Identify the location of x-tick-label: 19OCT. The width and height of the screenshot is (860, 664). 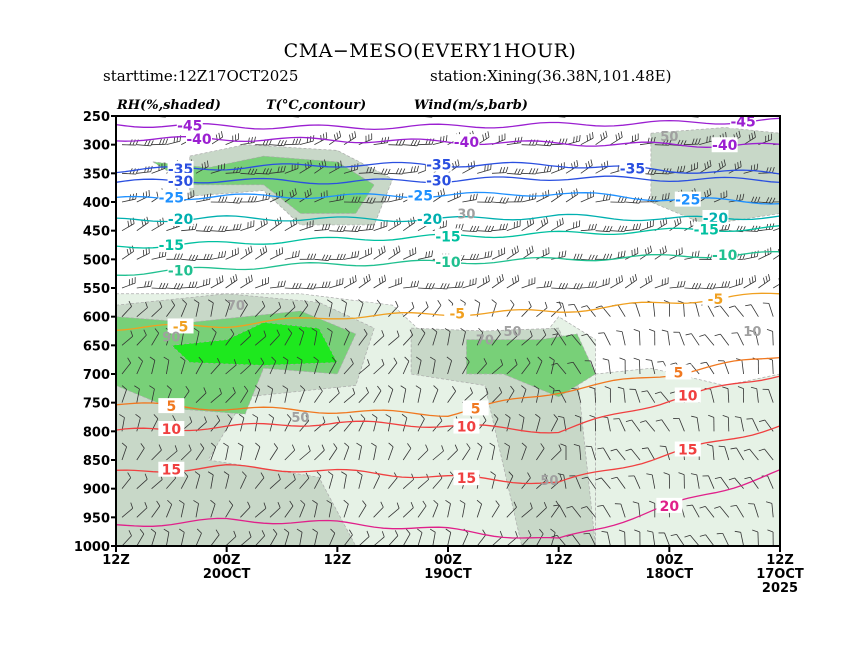
(448, 574).